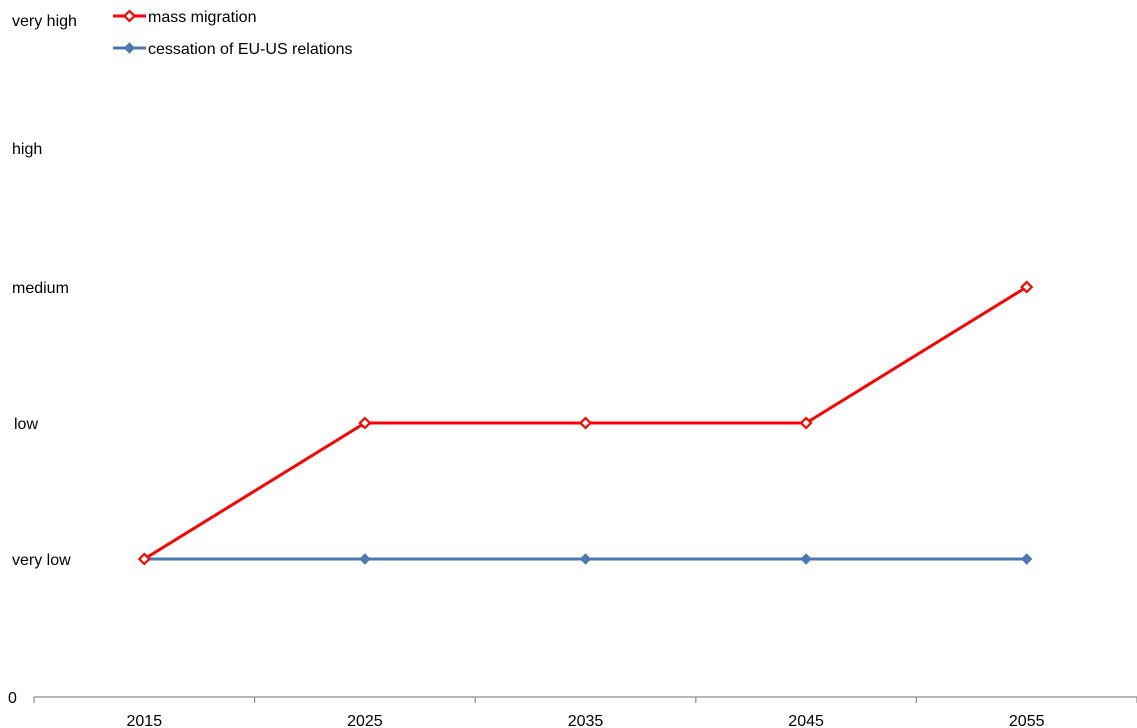 Image resolution: width=1137 pixels, height=728 pixels. I want to click on axes, so click(585, 699).